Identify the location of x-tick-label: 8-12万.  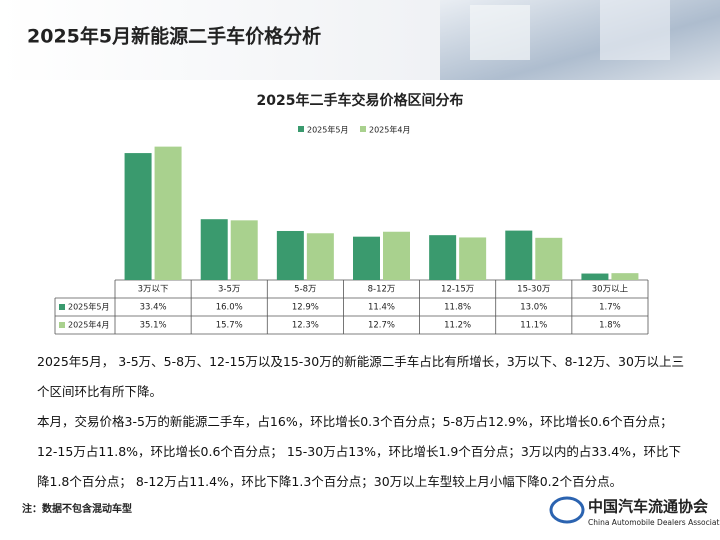
(382, 290).